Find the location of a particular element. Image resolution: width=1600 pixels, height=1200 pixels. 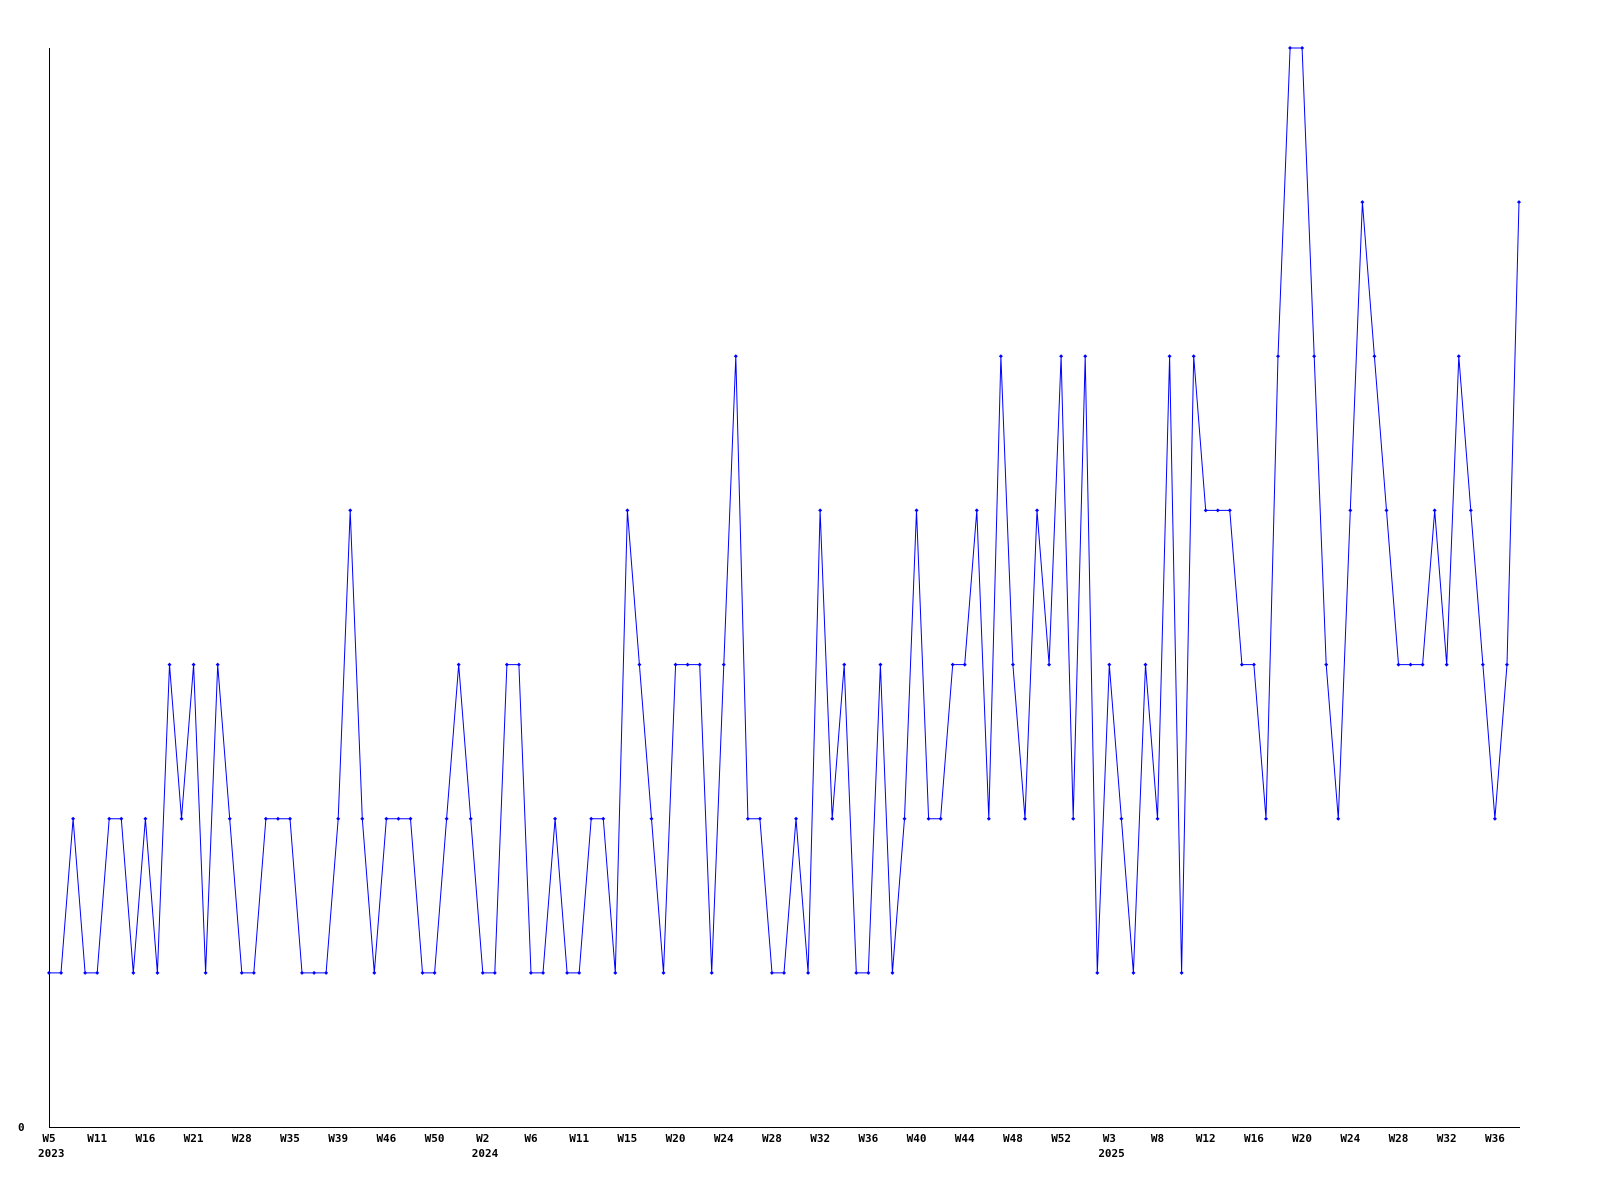

x-tick-label: W48 is located at coordinates (1013, 1138).